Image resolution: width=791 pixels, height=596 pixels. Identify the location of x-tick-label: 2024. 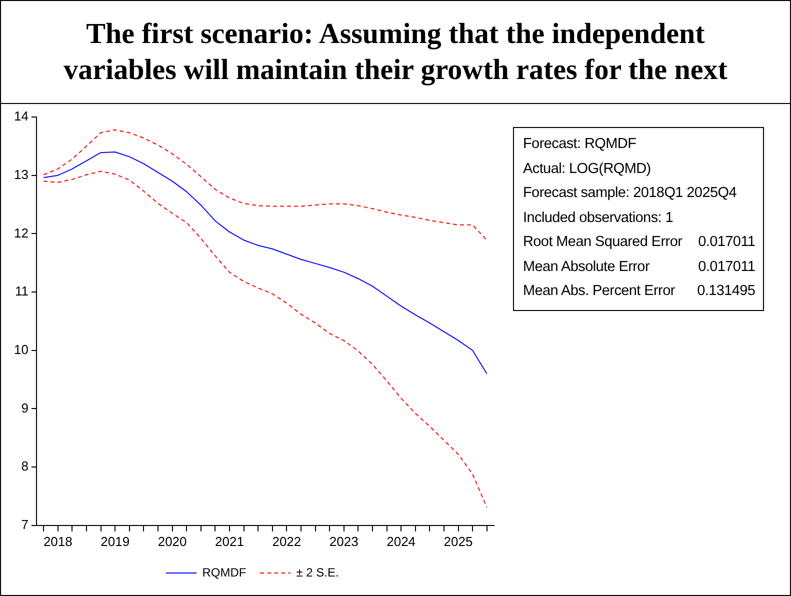
(401, 541).